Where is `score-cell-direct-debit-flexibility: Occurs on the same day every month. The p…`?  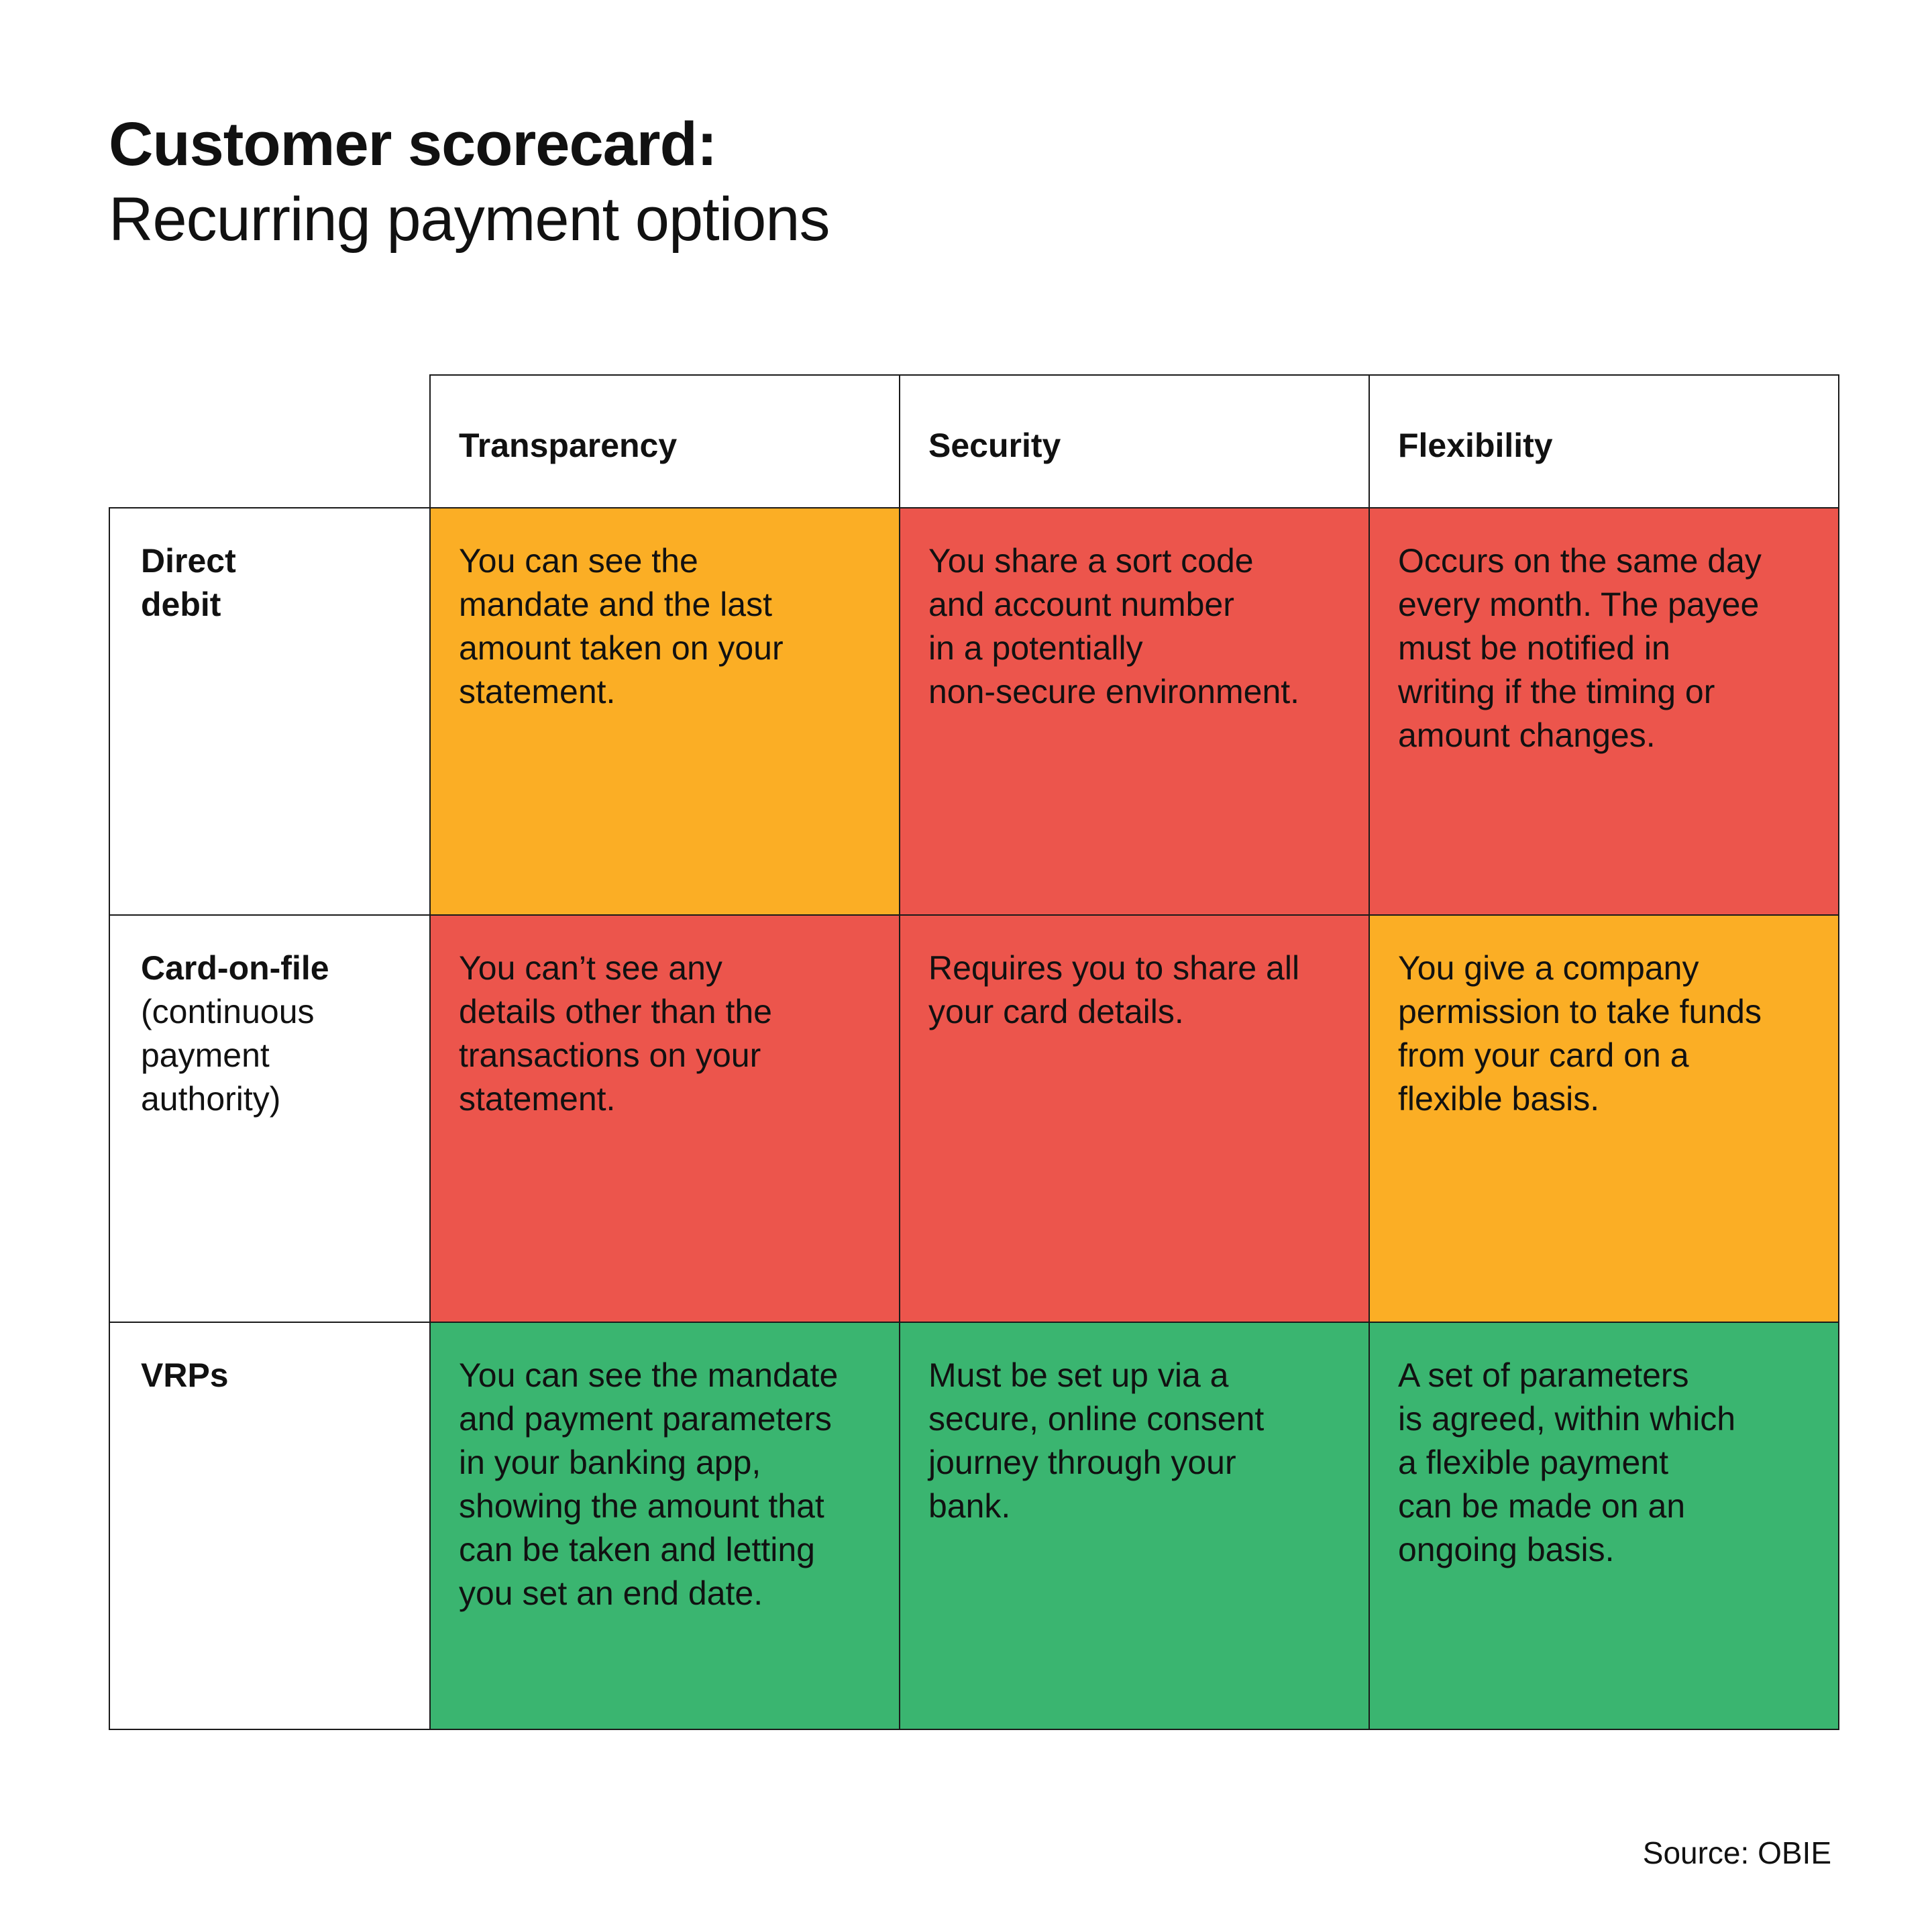 score-cell-direct-debit-flexibility: Occurs on the same day every month. The p… is located at coordinates (1603, 711).